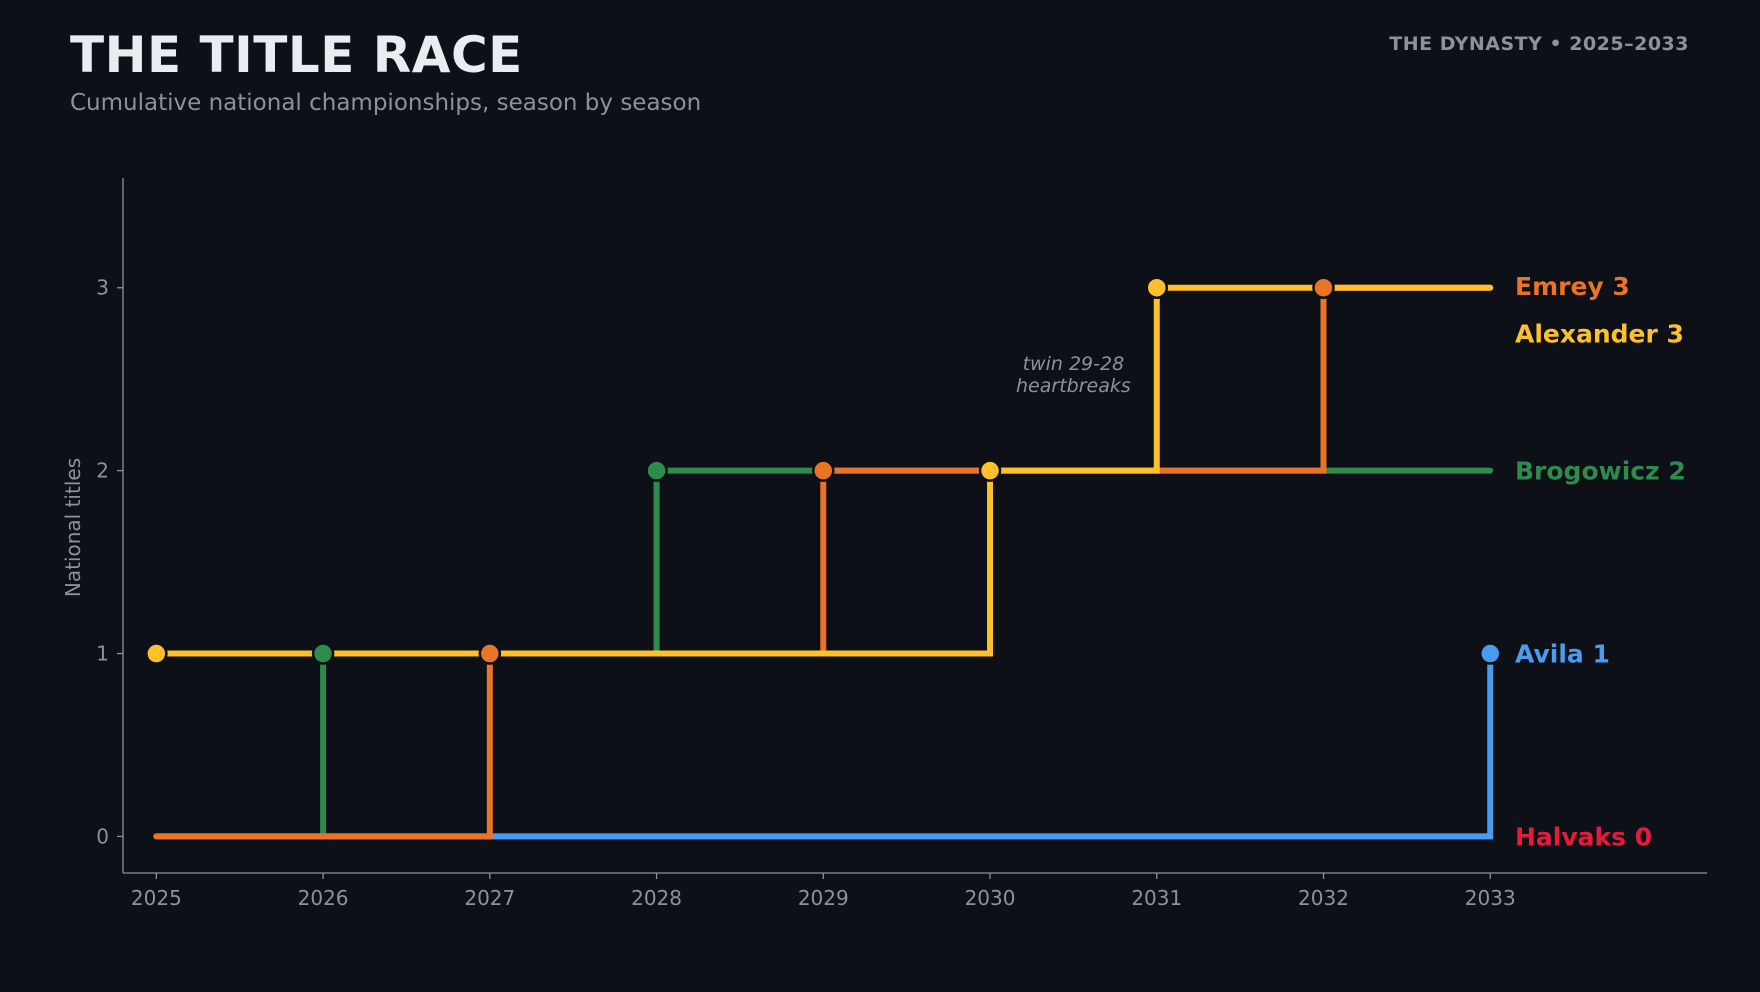 This screenshot has width=1760, height=992. What do you see at coordinates (1490, 653) in the screenshot?
I see `title-marker-avila` at bounding box center [1490, 653].